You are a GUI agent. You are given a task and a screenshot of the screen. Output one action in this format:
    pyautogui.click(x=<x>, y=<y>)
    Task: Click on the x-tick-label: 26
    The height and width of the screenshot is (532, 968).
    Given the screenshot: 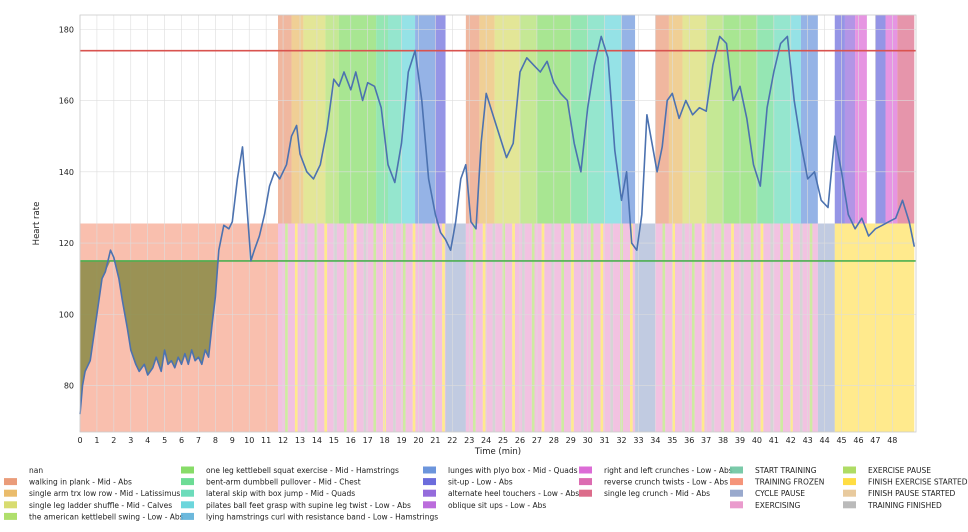 What is the action you would take?
    pyautogui.click(x=520, y=440)
    